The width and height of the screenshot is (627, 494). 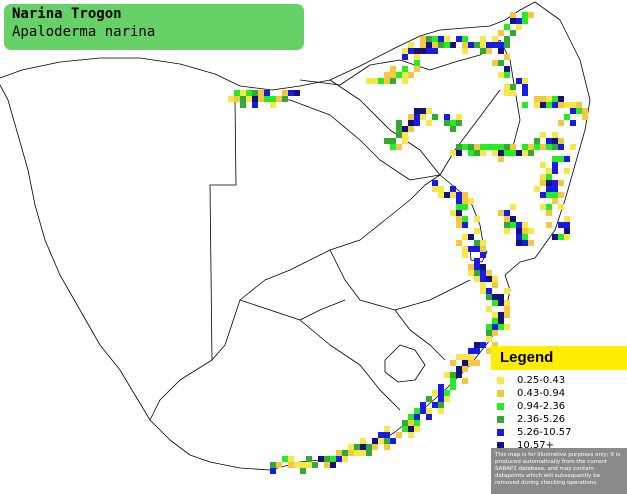 I want to click on legend-item: 10.57+, so click(x=560, y=445).